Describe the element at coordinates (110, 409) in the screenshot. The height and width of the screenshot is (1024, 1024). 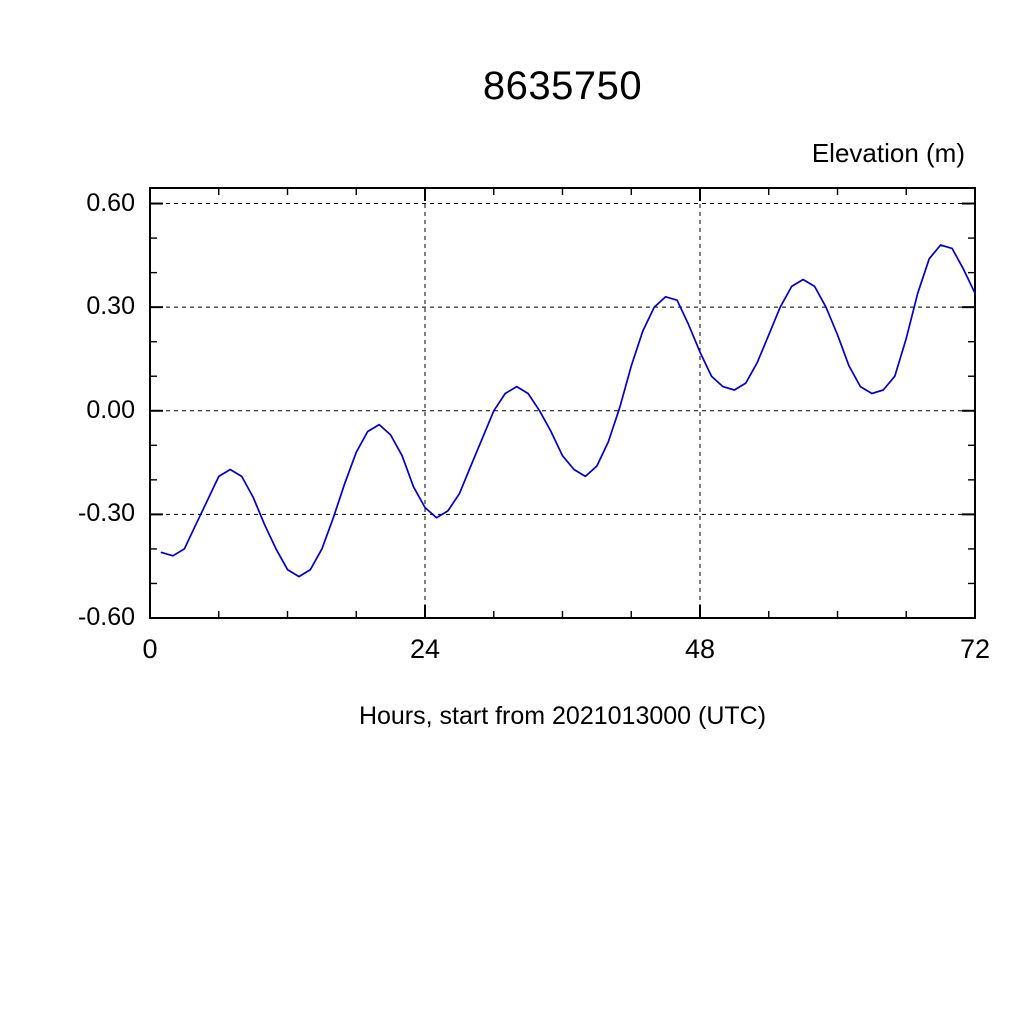
I see `y-tick-label: 0.00` at that location.